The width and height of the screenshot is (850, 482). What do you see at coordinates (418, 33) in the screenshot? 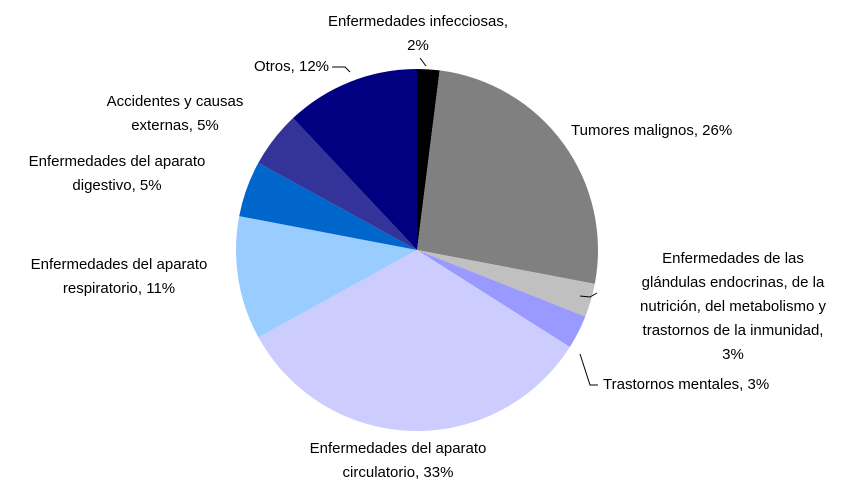
I see `slice-label: Enfermedades infecciosas, 2%` at bounding box center [418, 33].